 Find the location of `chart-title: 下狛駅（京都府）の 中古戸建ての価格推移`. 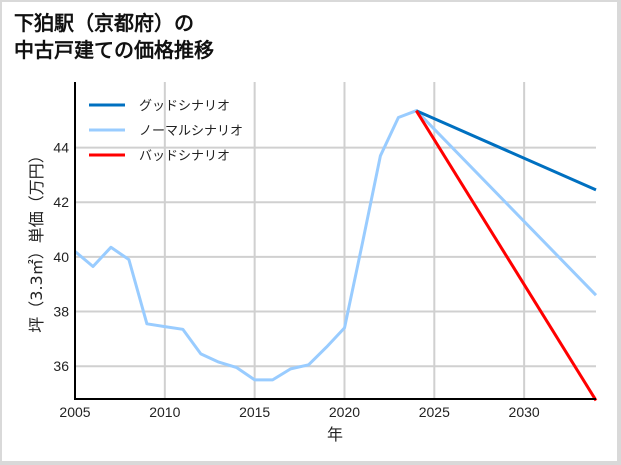

chart-title: 下狛駅（京都府）の 中古戸建ての価格推移 is located at coordinates (114, 37).